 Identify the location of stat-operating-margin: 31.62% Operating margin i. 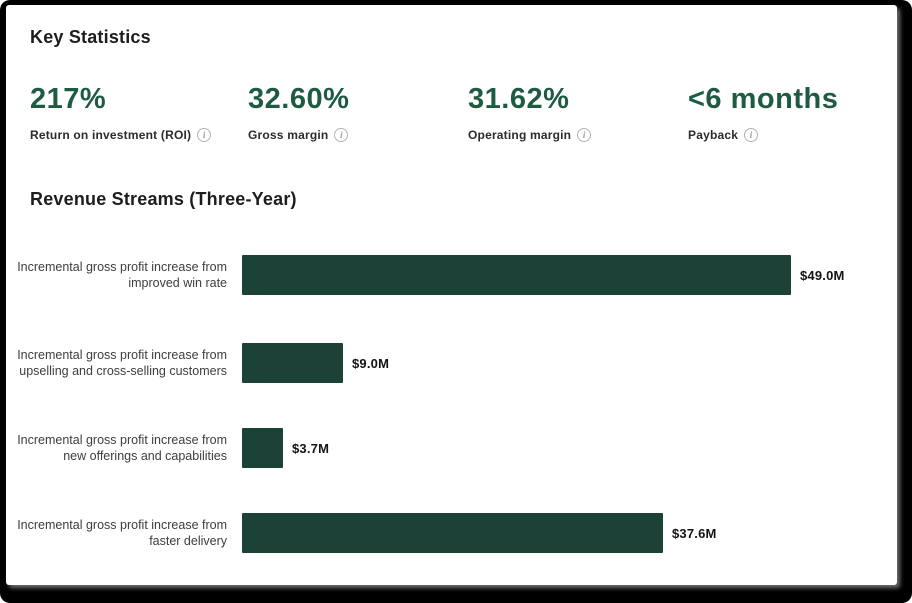
(575, 113).